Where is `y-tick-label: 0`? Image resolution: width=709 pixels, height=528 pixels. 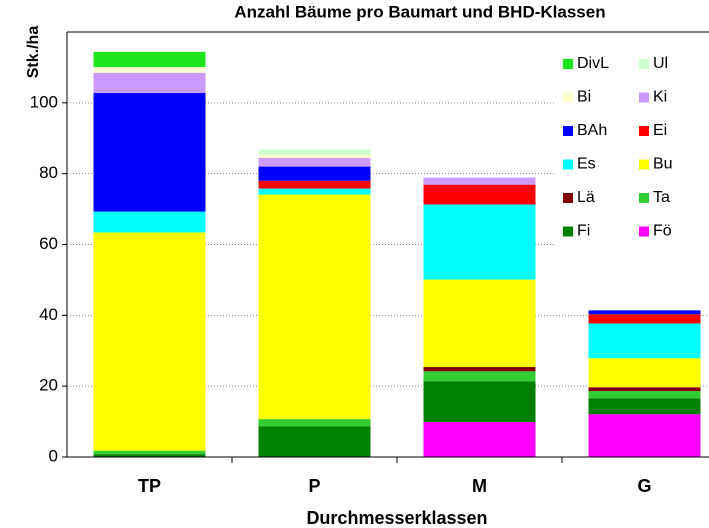 y-tick-label: 0 is located at coordinates (53, 455).